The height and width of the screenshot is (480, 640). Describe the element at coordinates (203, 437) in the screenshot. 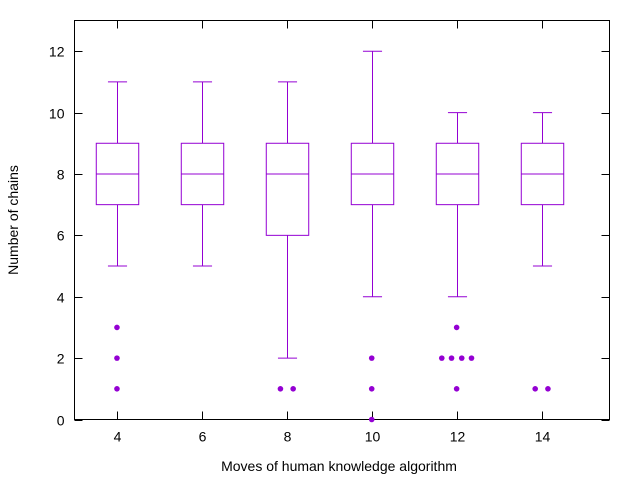

I see `x-tick-label: 6` at that location.